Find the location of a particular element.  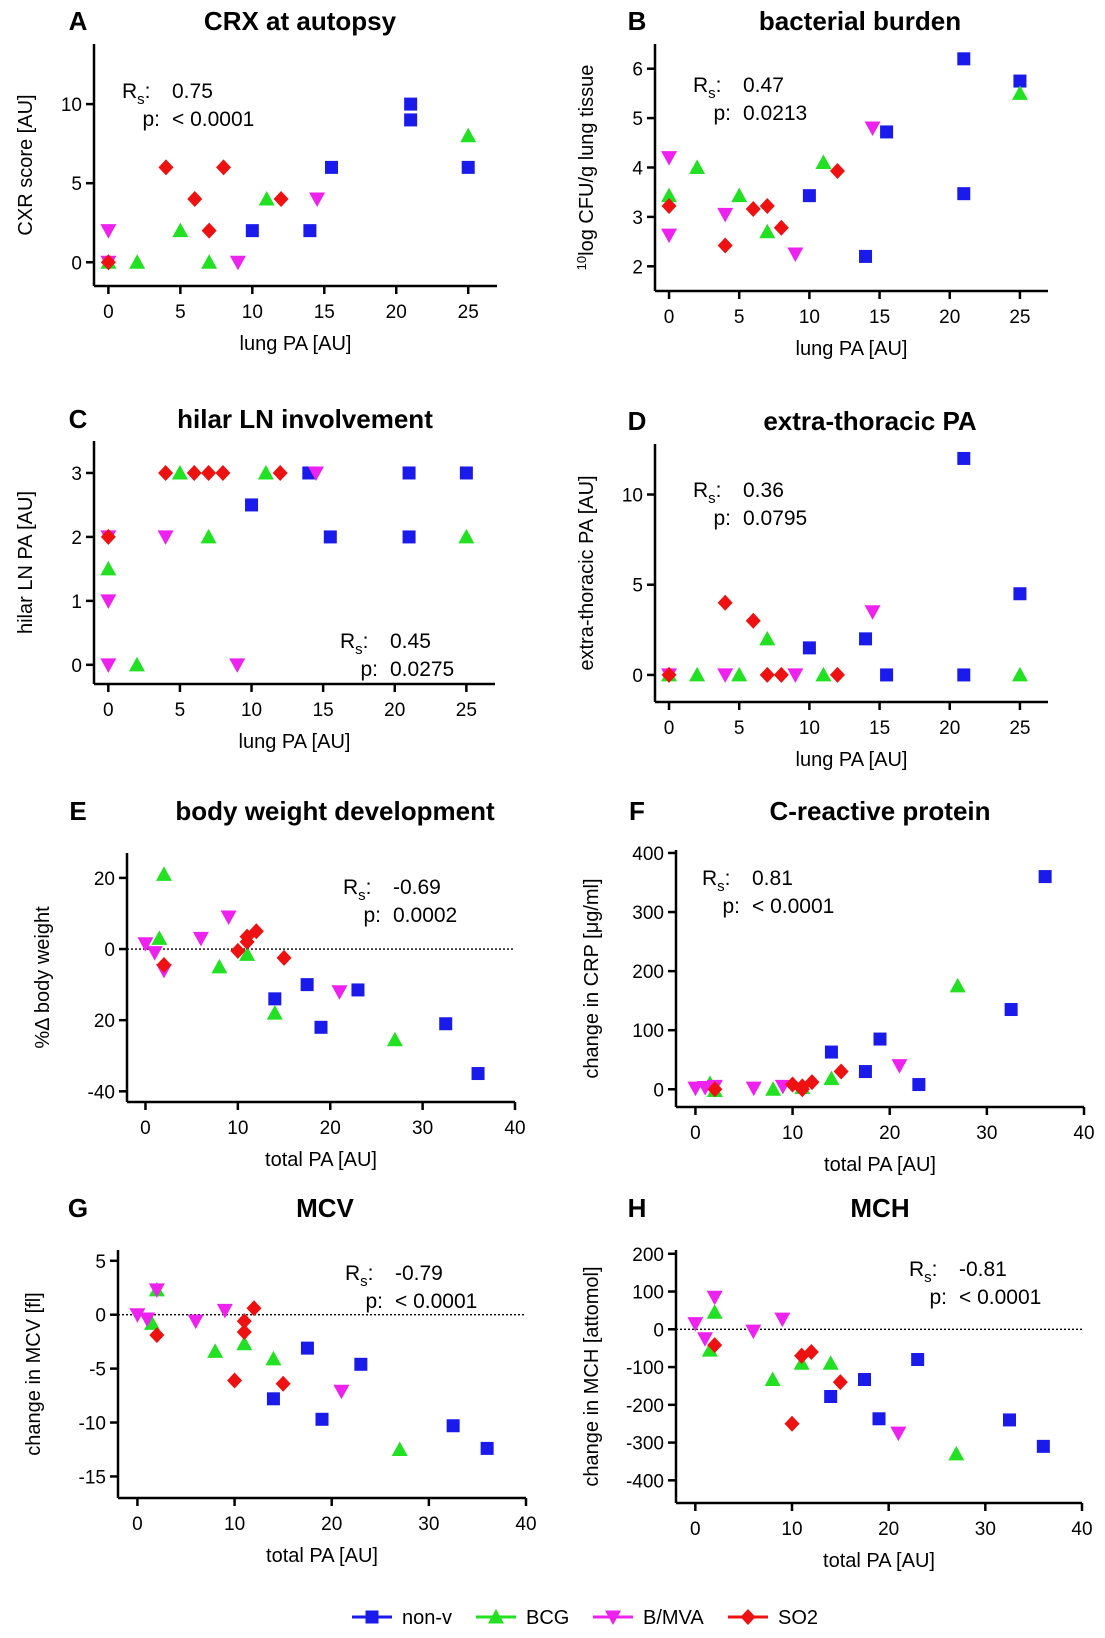

chart-title: C-reactive protein is located at coordinates (879, 811).